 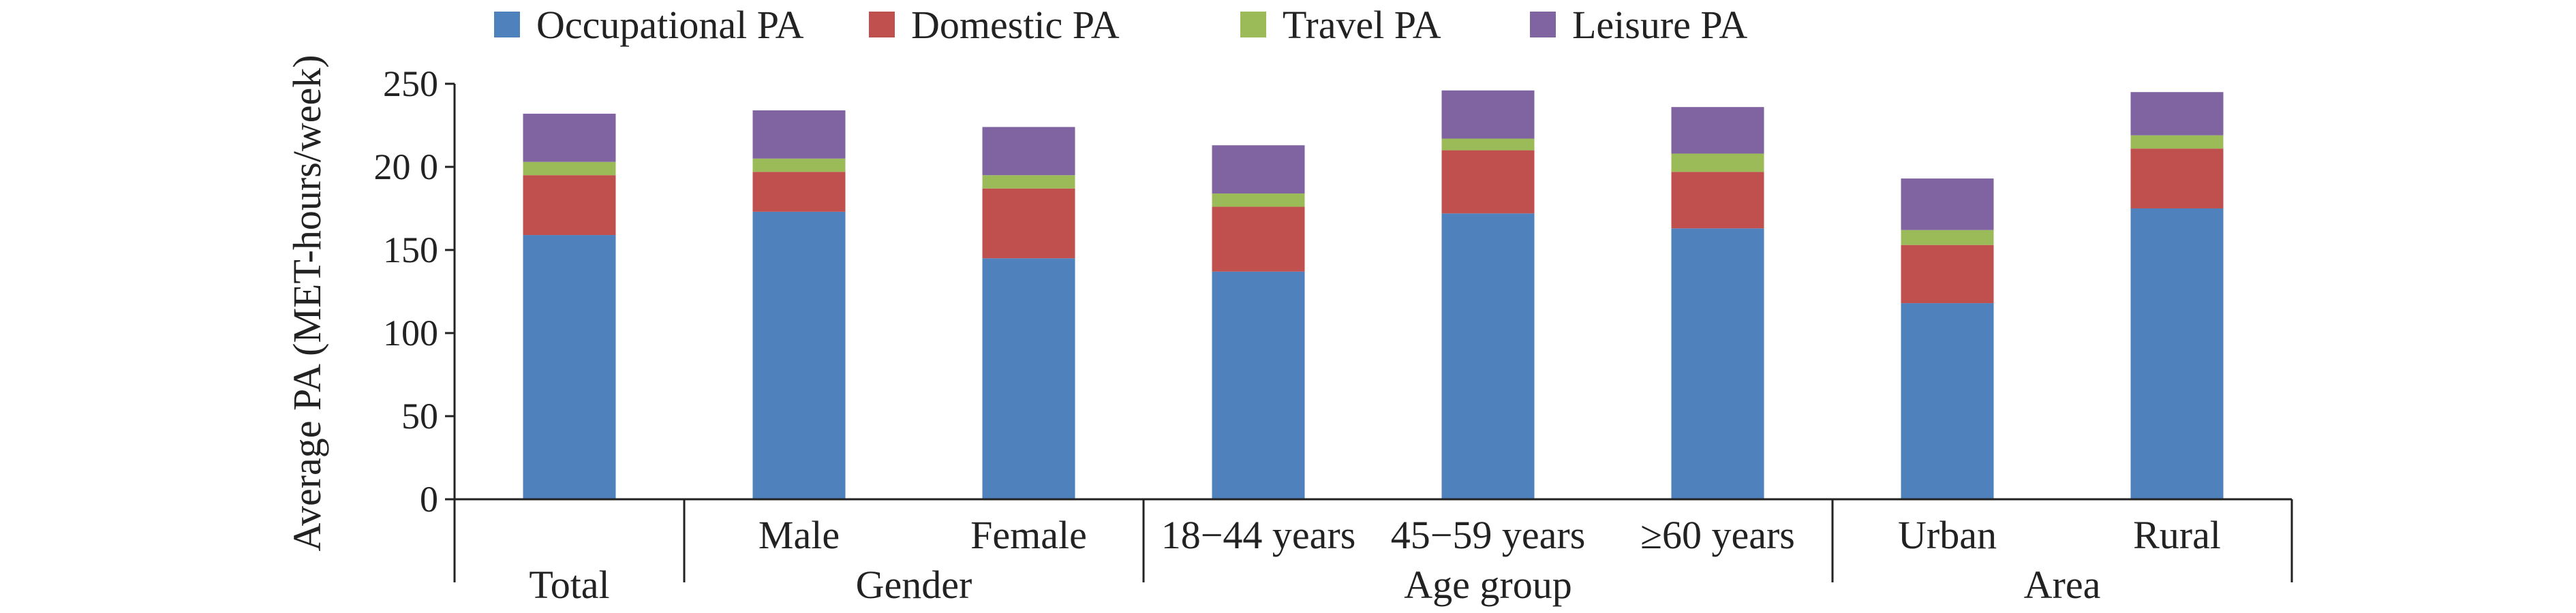 I want to click on legend-label: Occupational PA, so click(x=670, y=25).